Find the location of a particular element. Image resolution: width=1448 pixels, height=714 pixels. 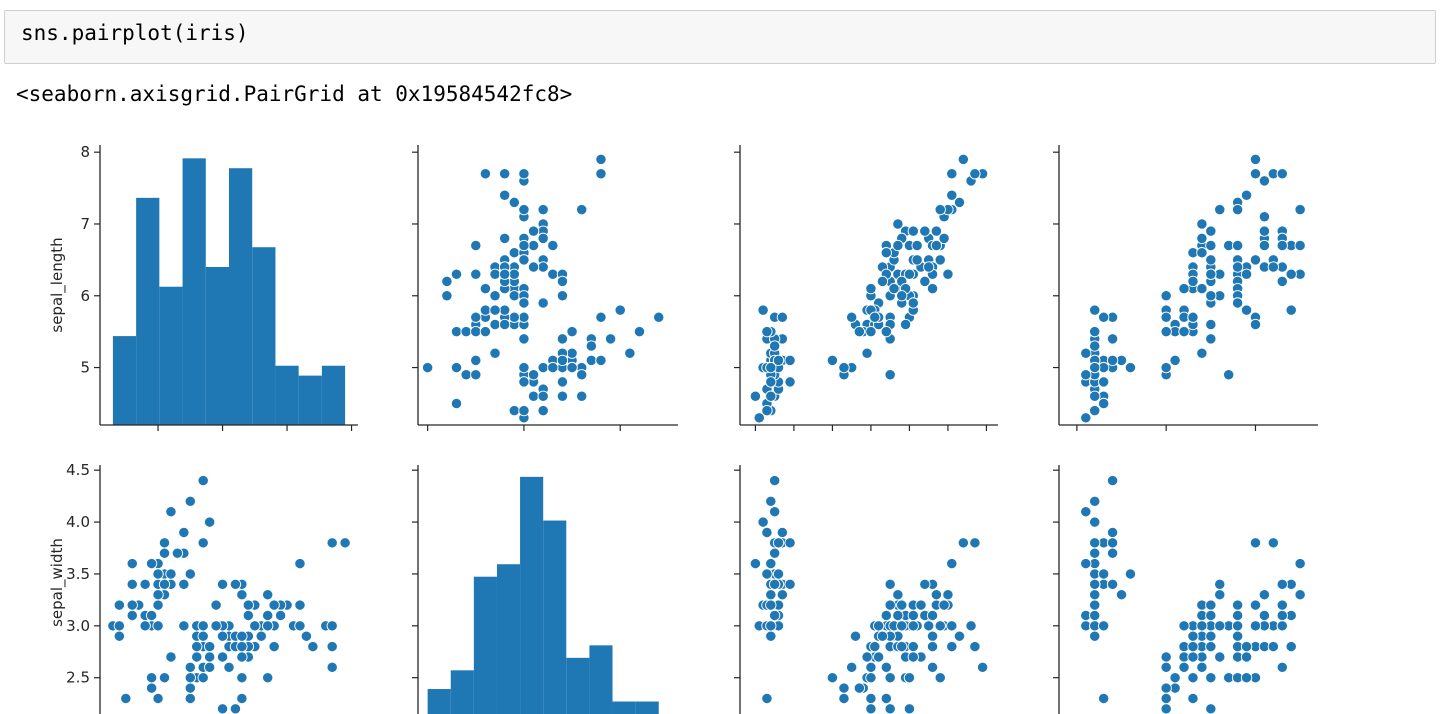

subplot-sepal_width-vs-sepal_width is located at coordinates (535, 589).